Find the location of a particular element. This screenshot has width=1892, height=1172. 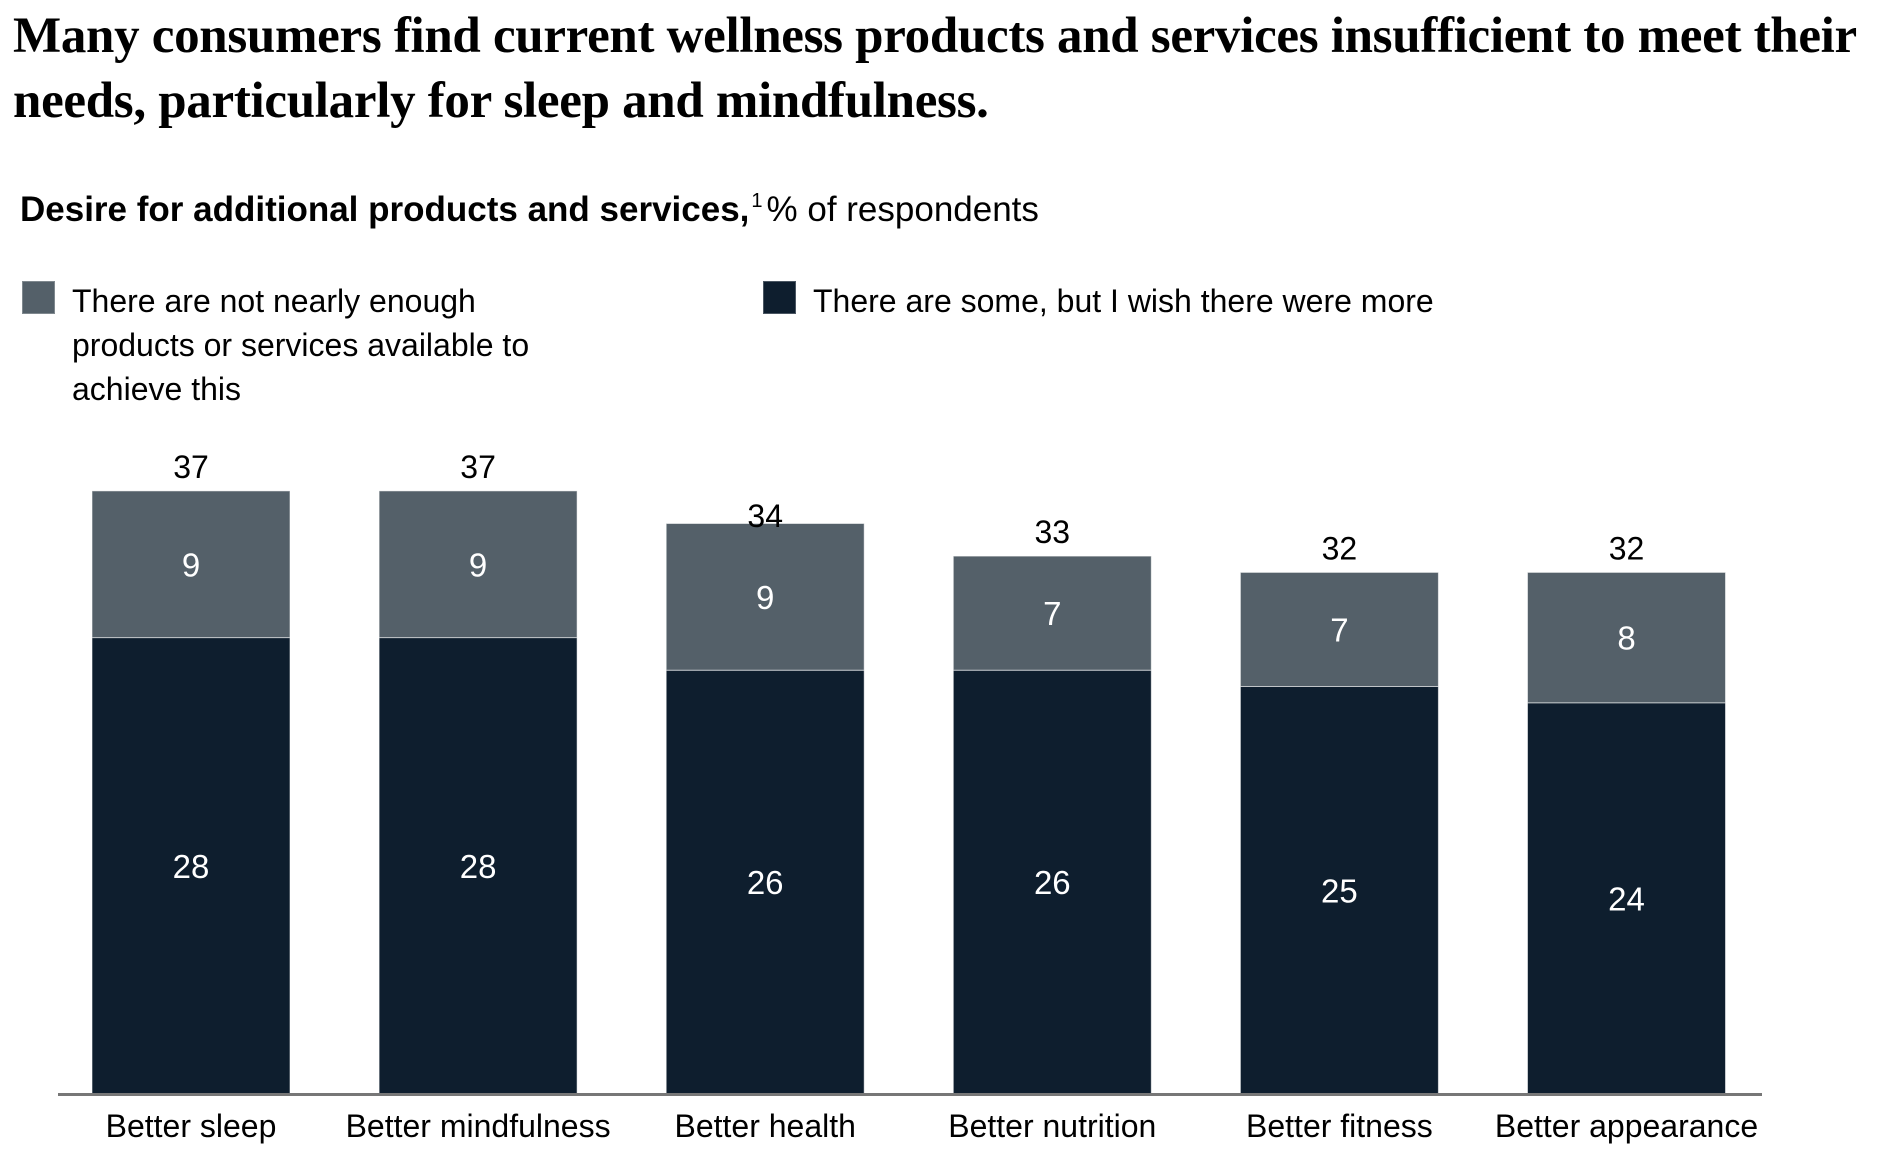

x-tick-label: Better health is located at coordinates (764, 1126).